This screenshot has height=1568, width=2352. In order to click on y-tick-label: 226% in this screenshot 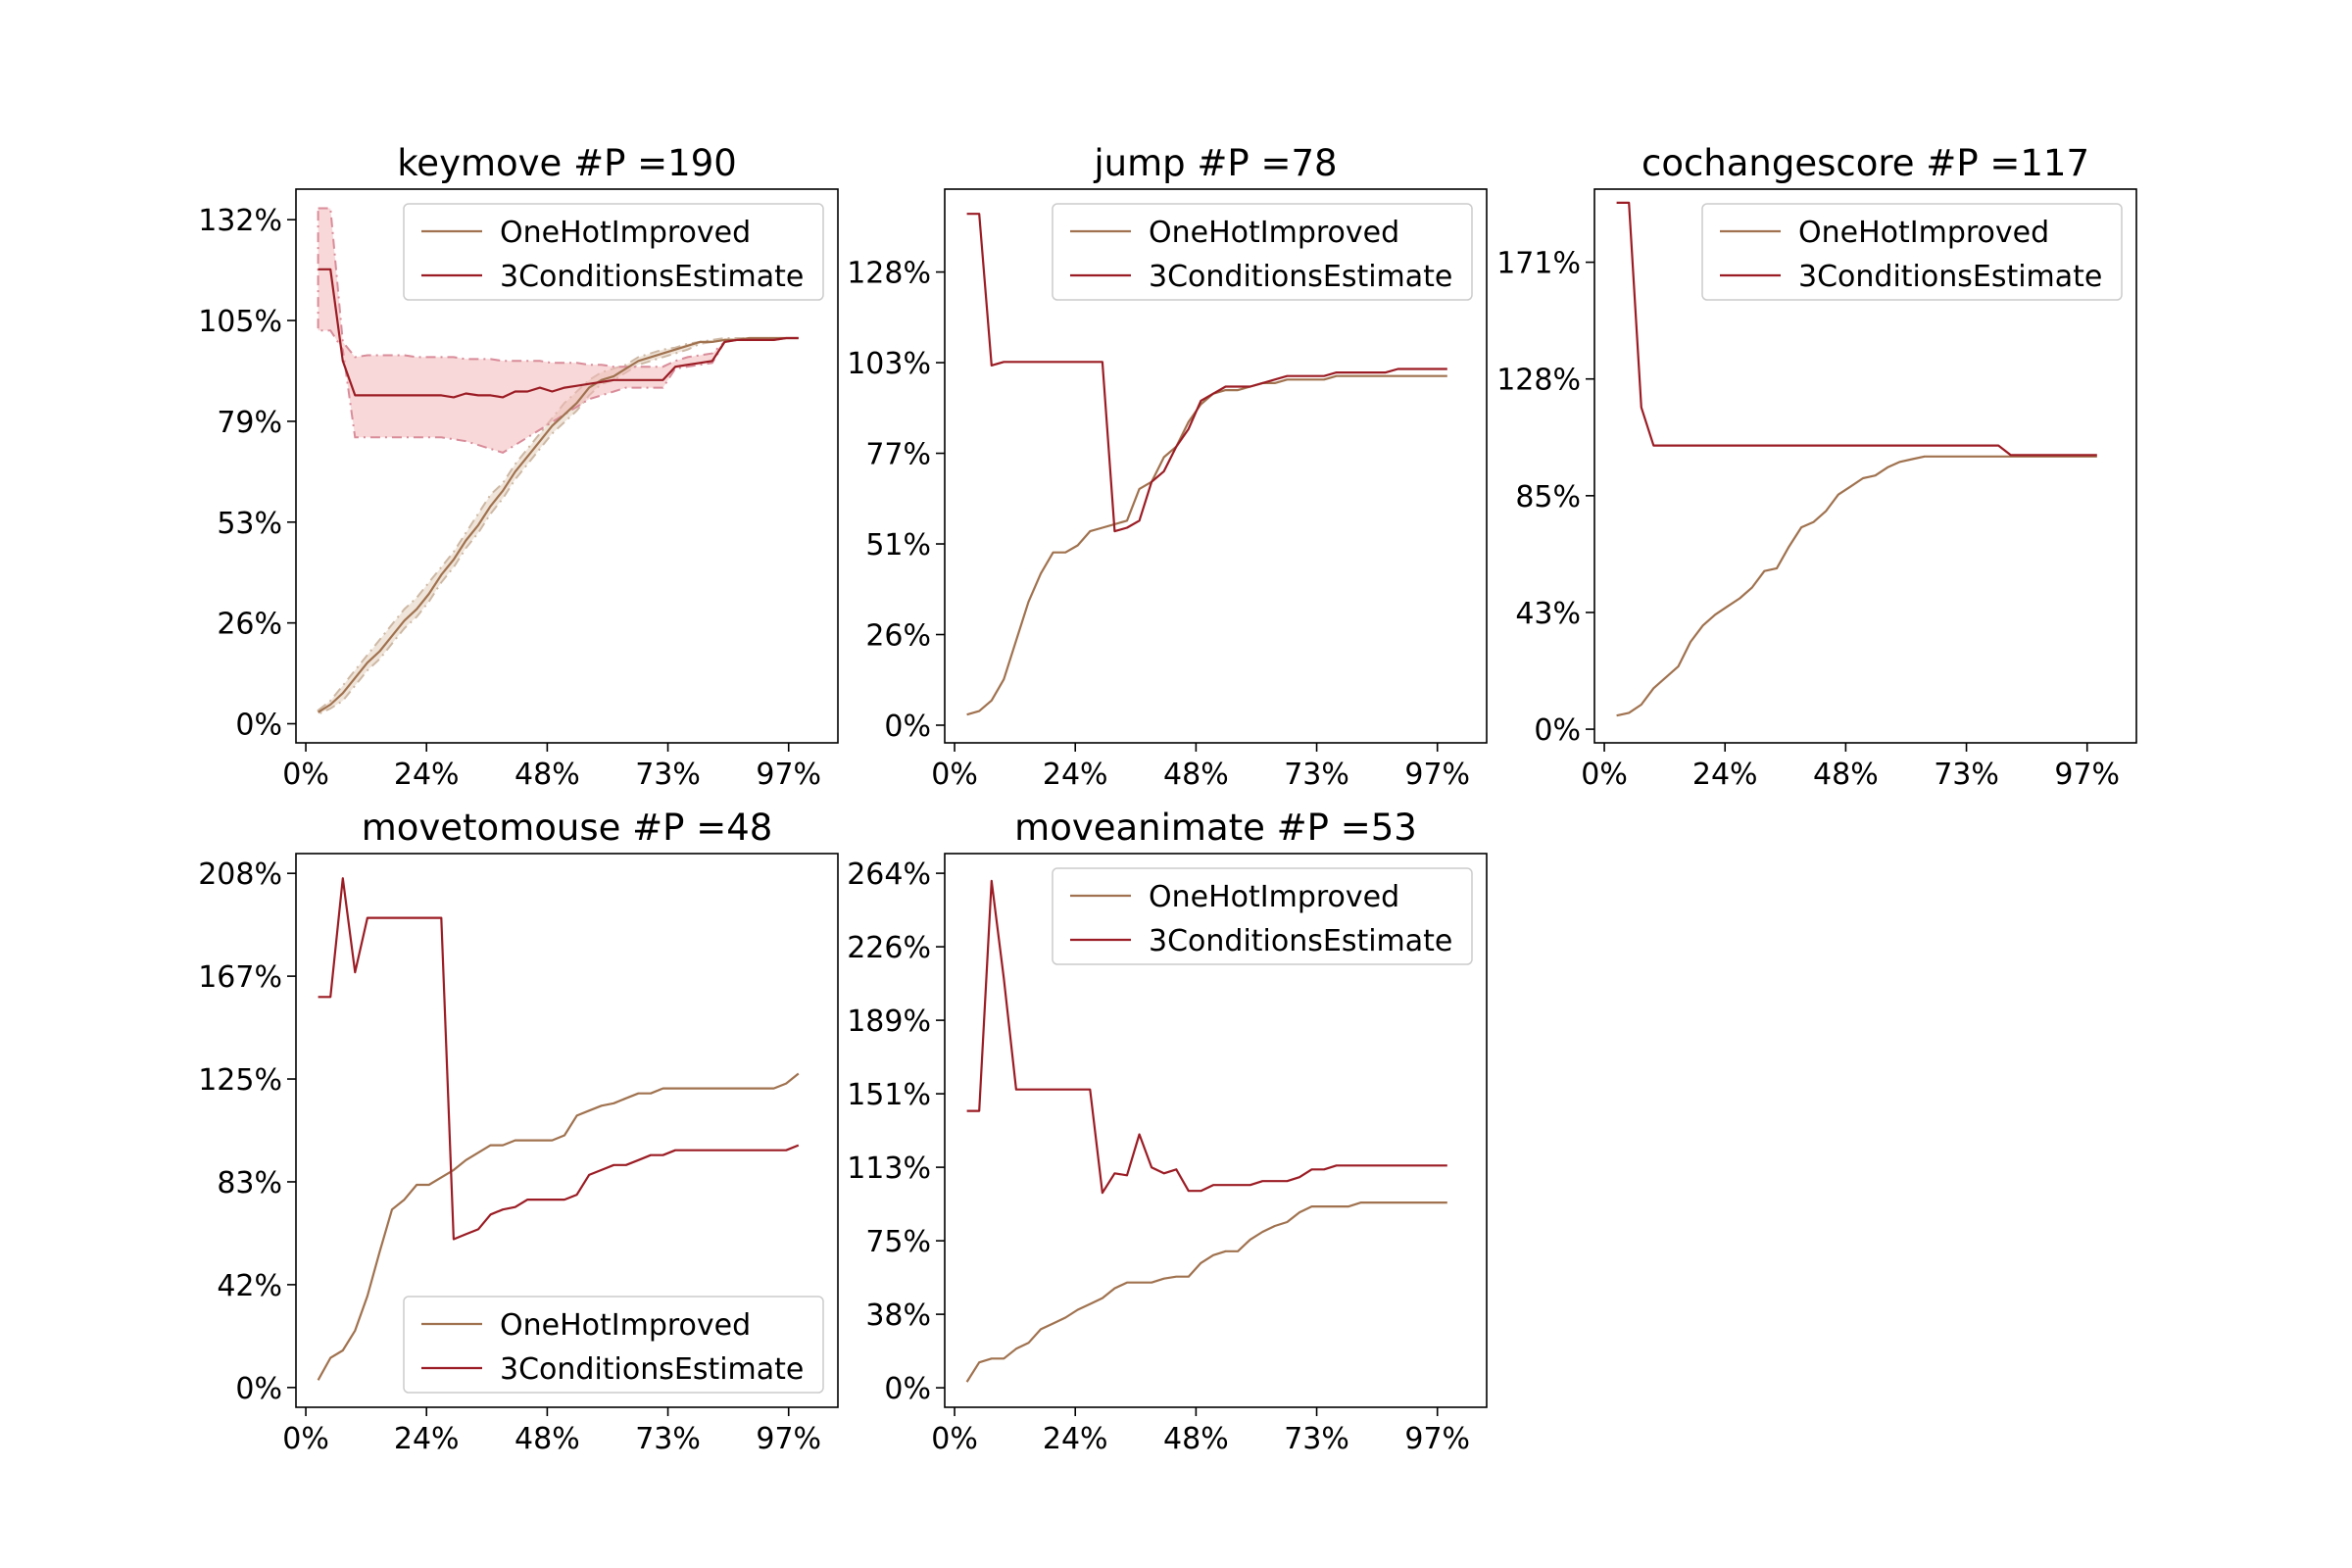, I will do `click(889, 948)`.